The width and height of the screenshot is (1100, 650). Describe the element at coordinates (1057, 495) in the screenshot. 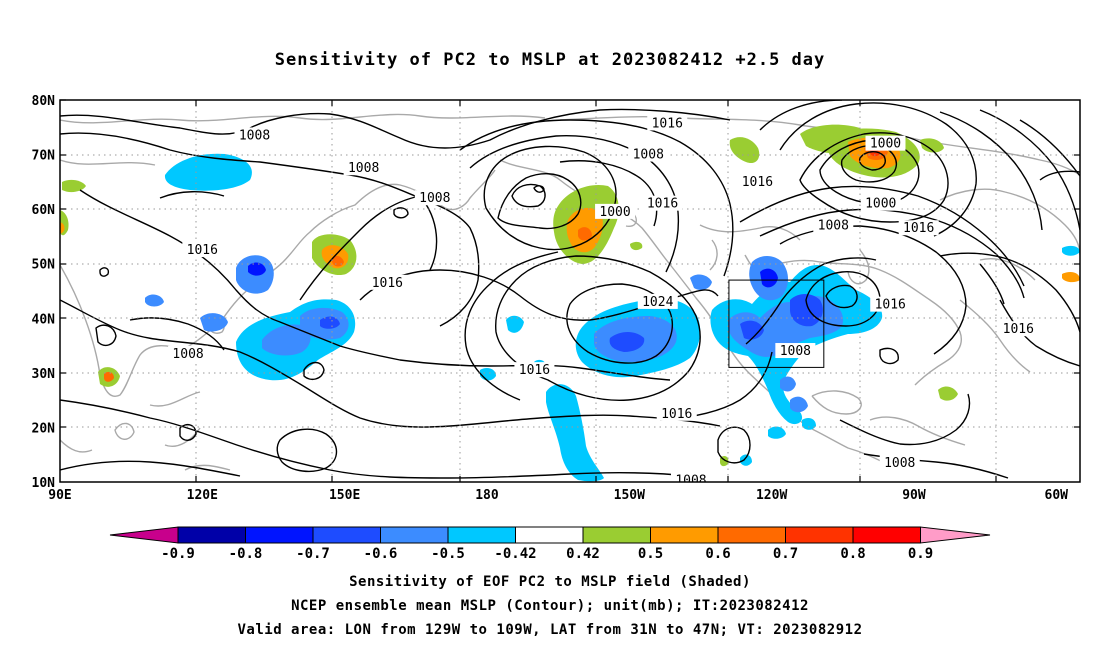

I see `lon-tick-label: 60W` at that location.